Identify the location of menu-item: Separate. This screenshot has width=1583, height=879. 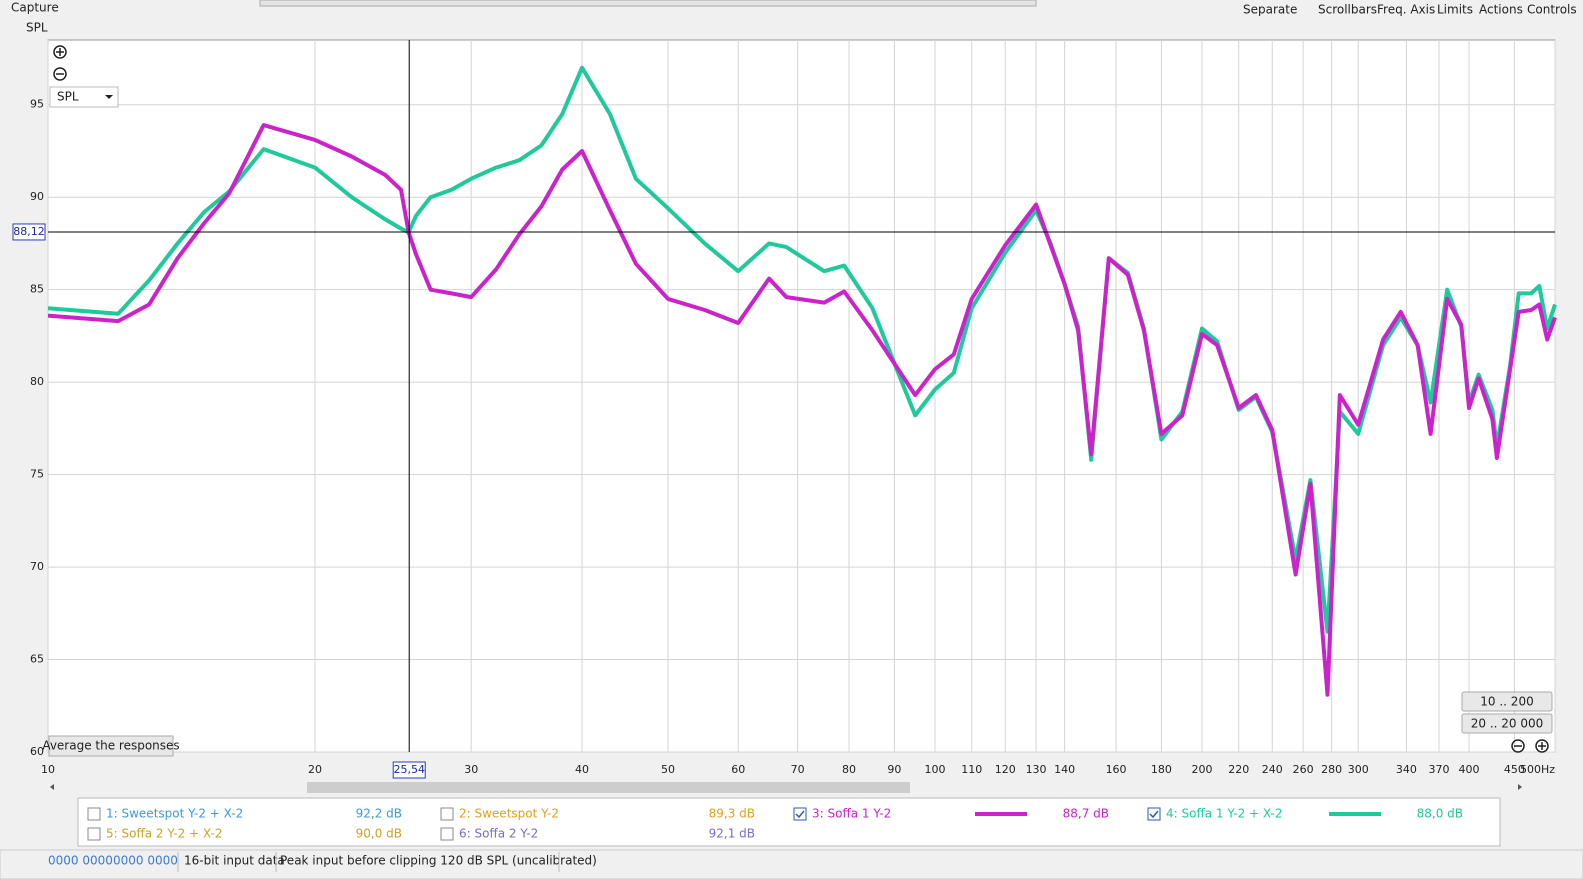
(1270, 10).